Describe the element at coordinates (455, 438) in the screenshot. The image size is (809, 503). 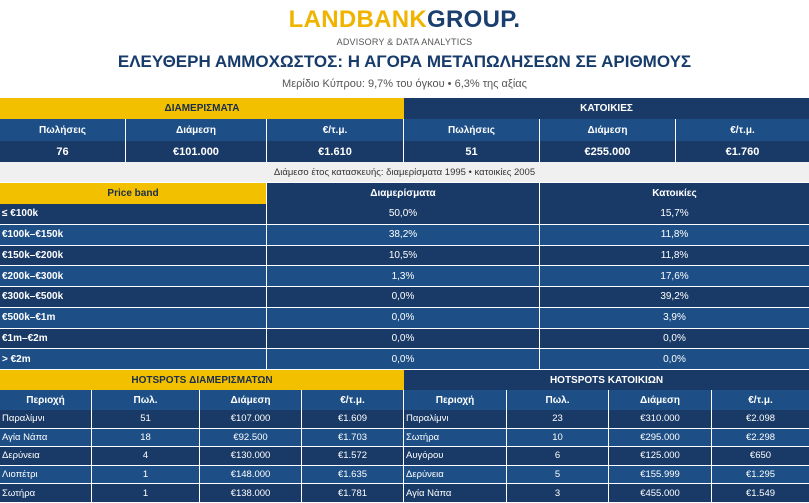
I see `hotspots-houses-area: Σωτήρα` at that location.